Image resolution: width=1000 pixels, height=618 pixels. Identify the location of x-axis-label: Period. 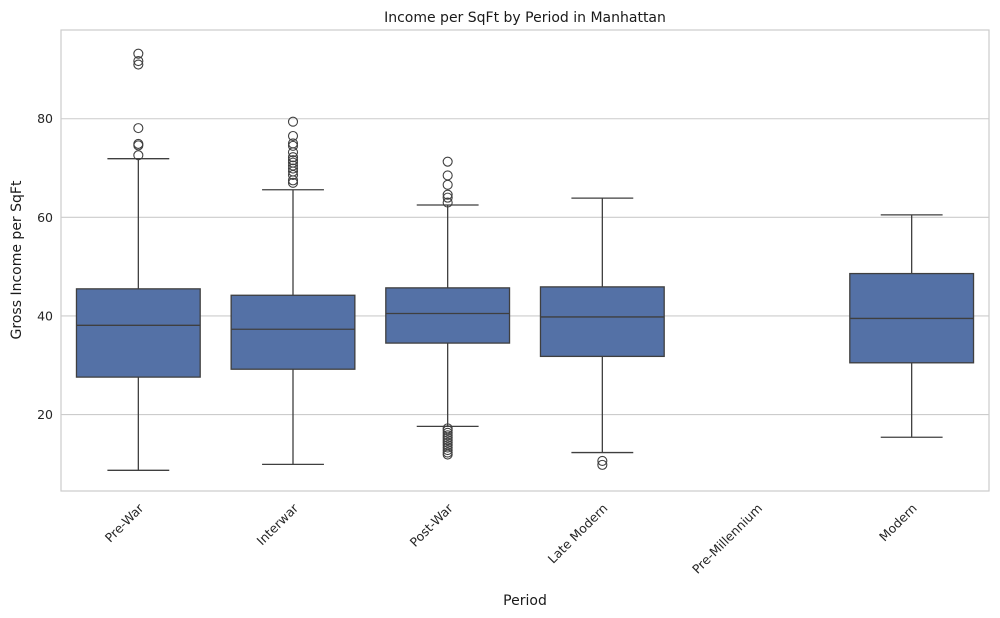
(525, 601).